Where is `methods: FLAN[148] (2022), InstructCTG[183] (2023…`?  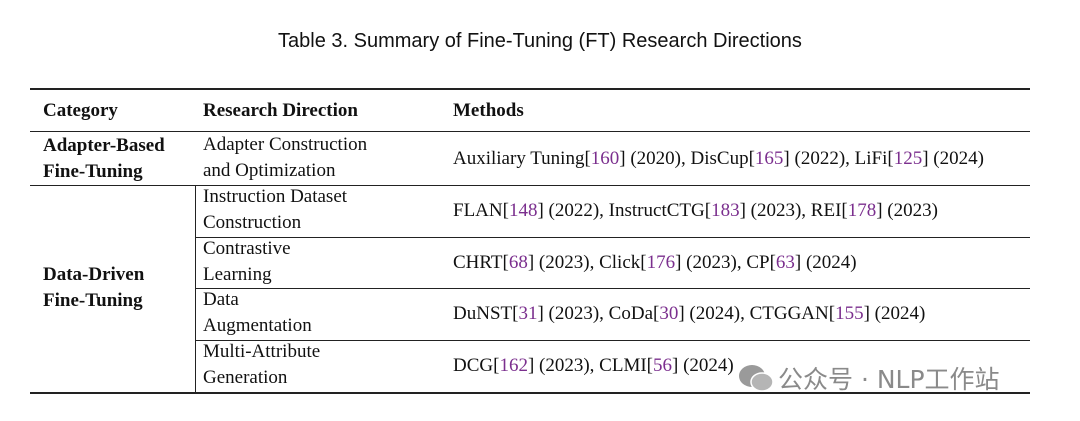 methods: FLAN[148] (2022), InstructCTG[183] (2023… is located at coordinates (695, 211).